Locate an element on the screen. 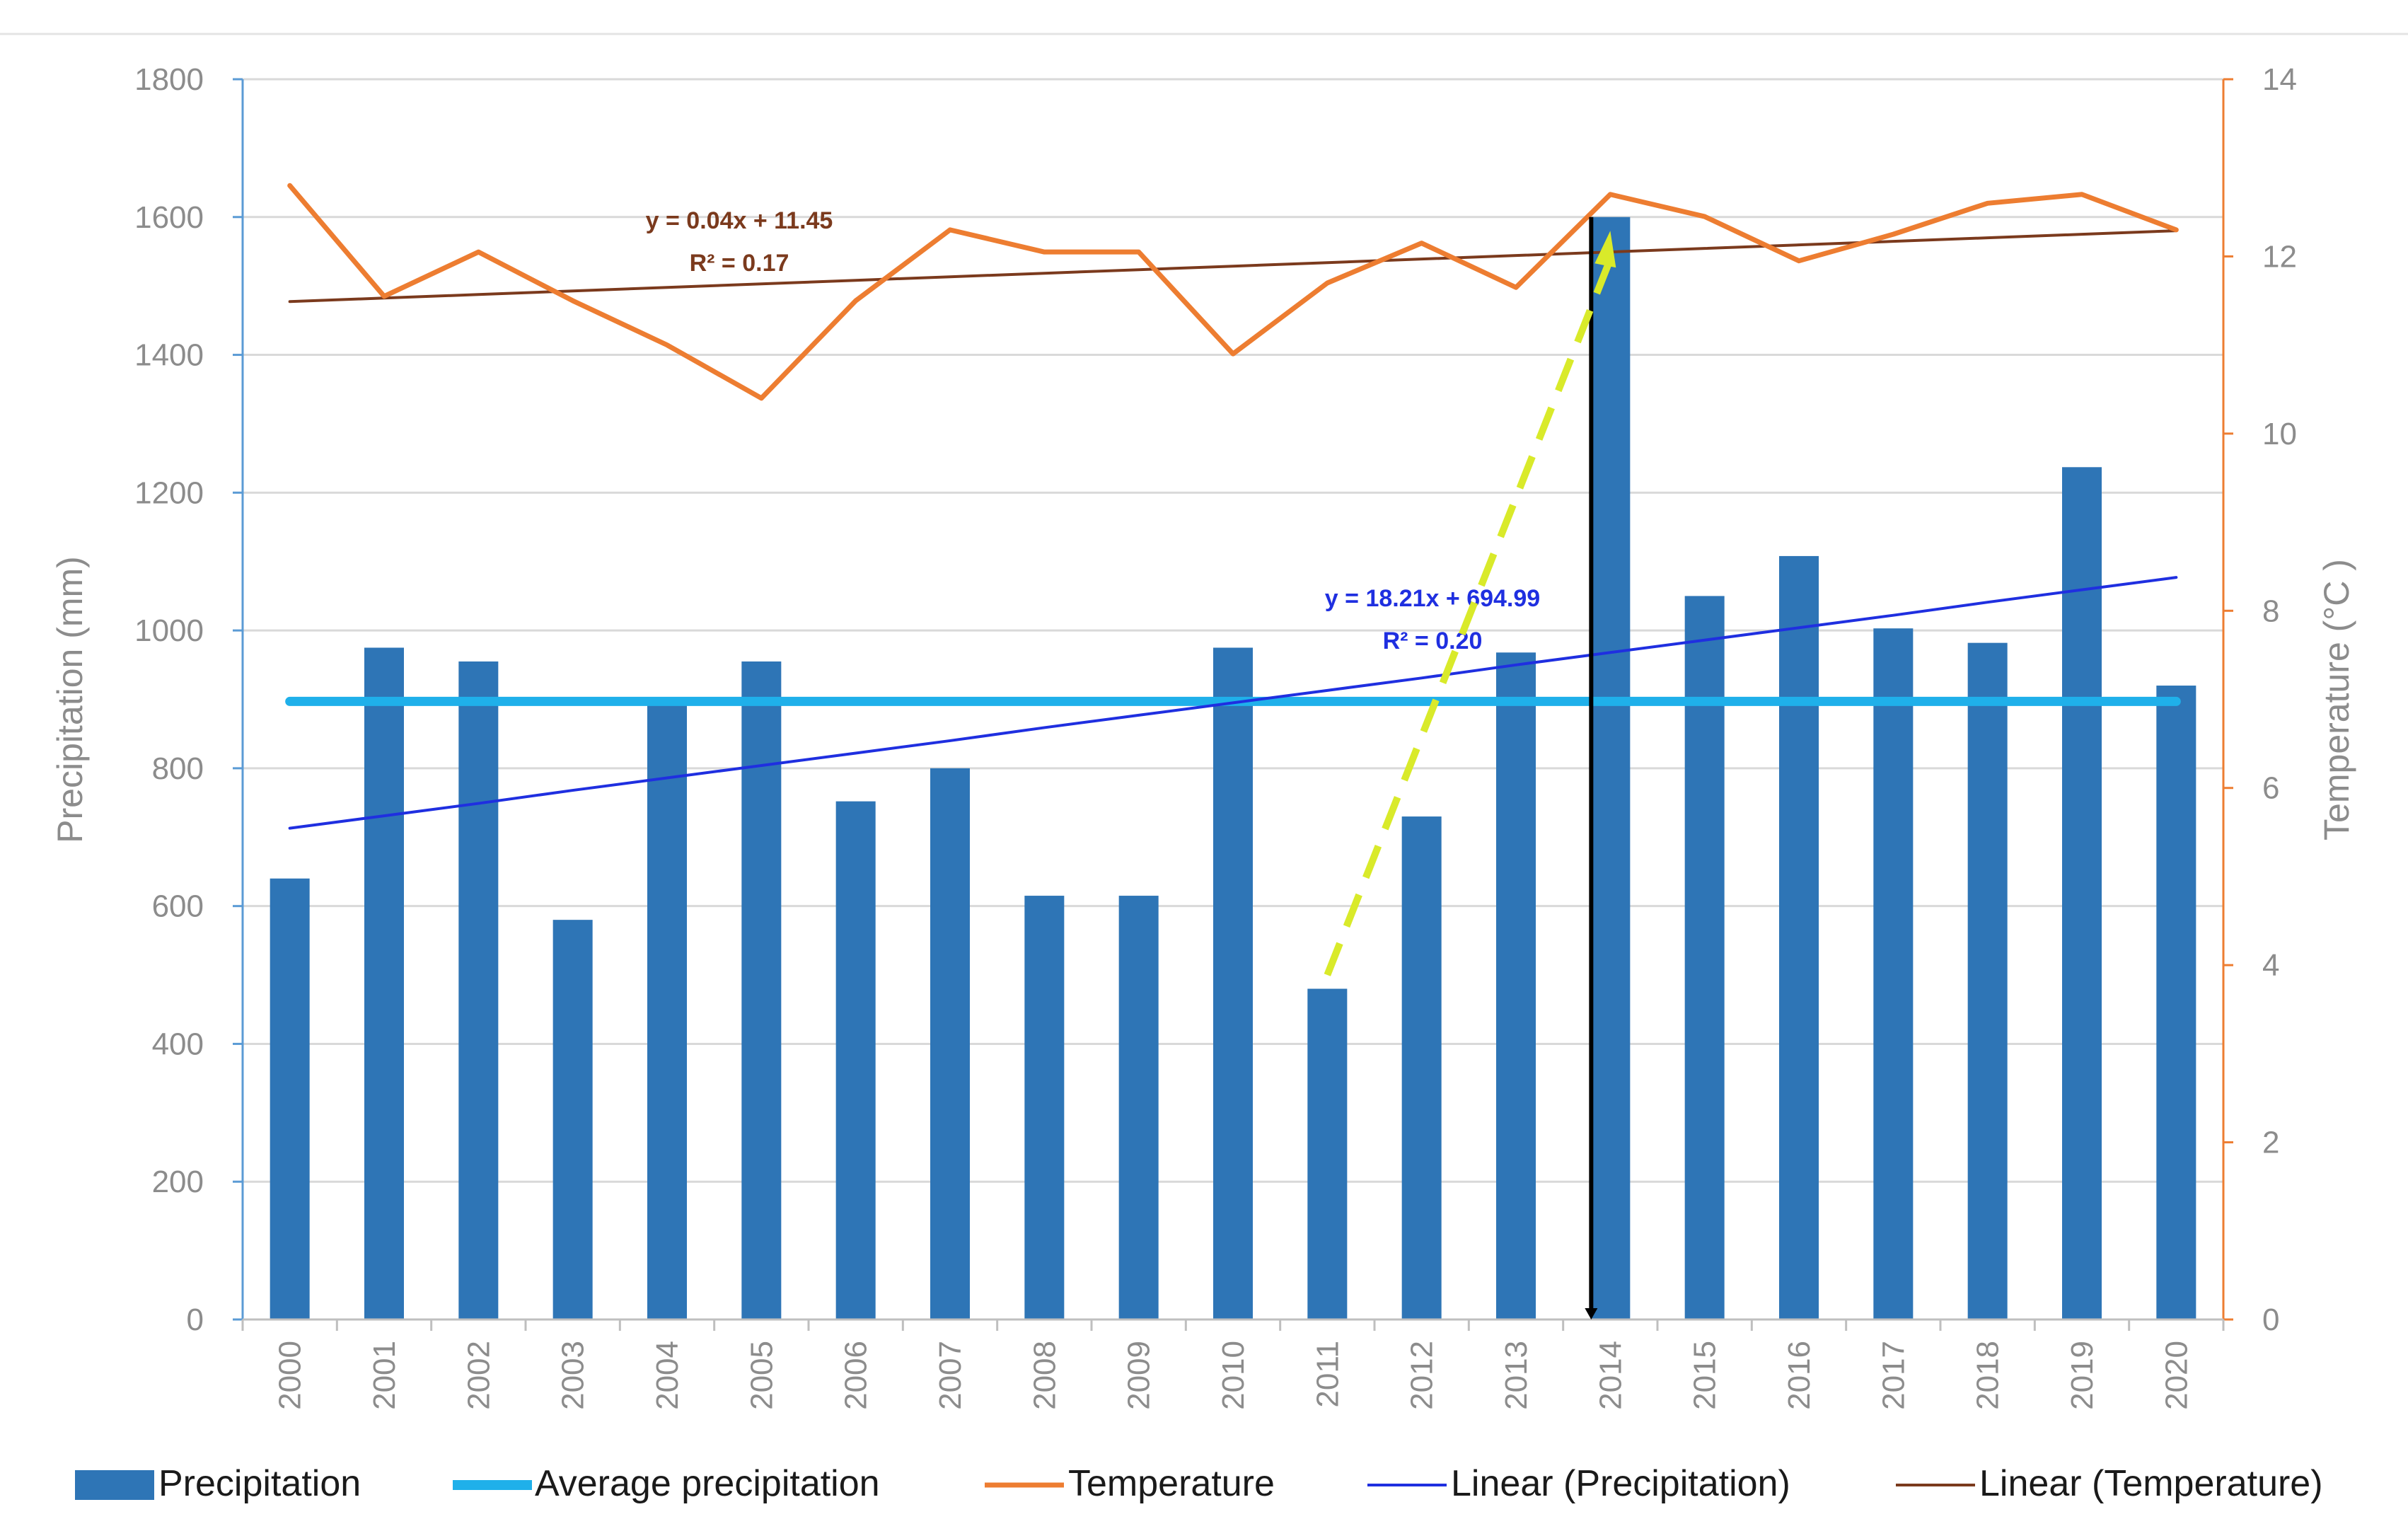 This screenshot has width=2408, height=1519. x-tick-label: 2014 is located at coordinates (1610, 1375).